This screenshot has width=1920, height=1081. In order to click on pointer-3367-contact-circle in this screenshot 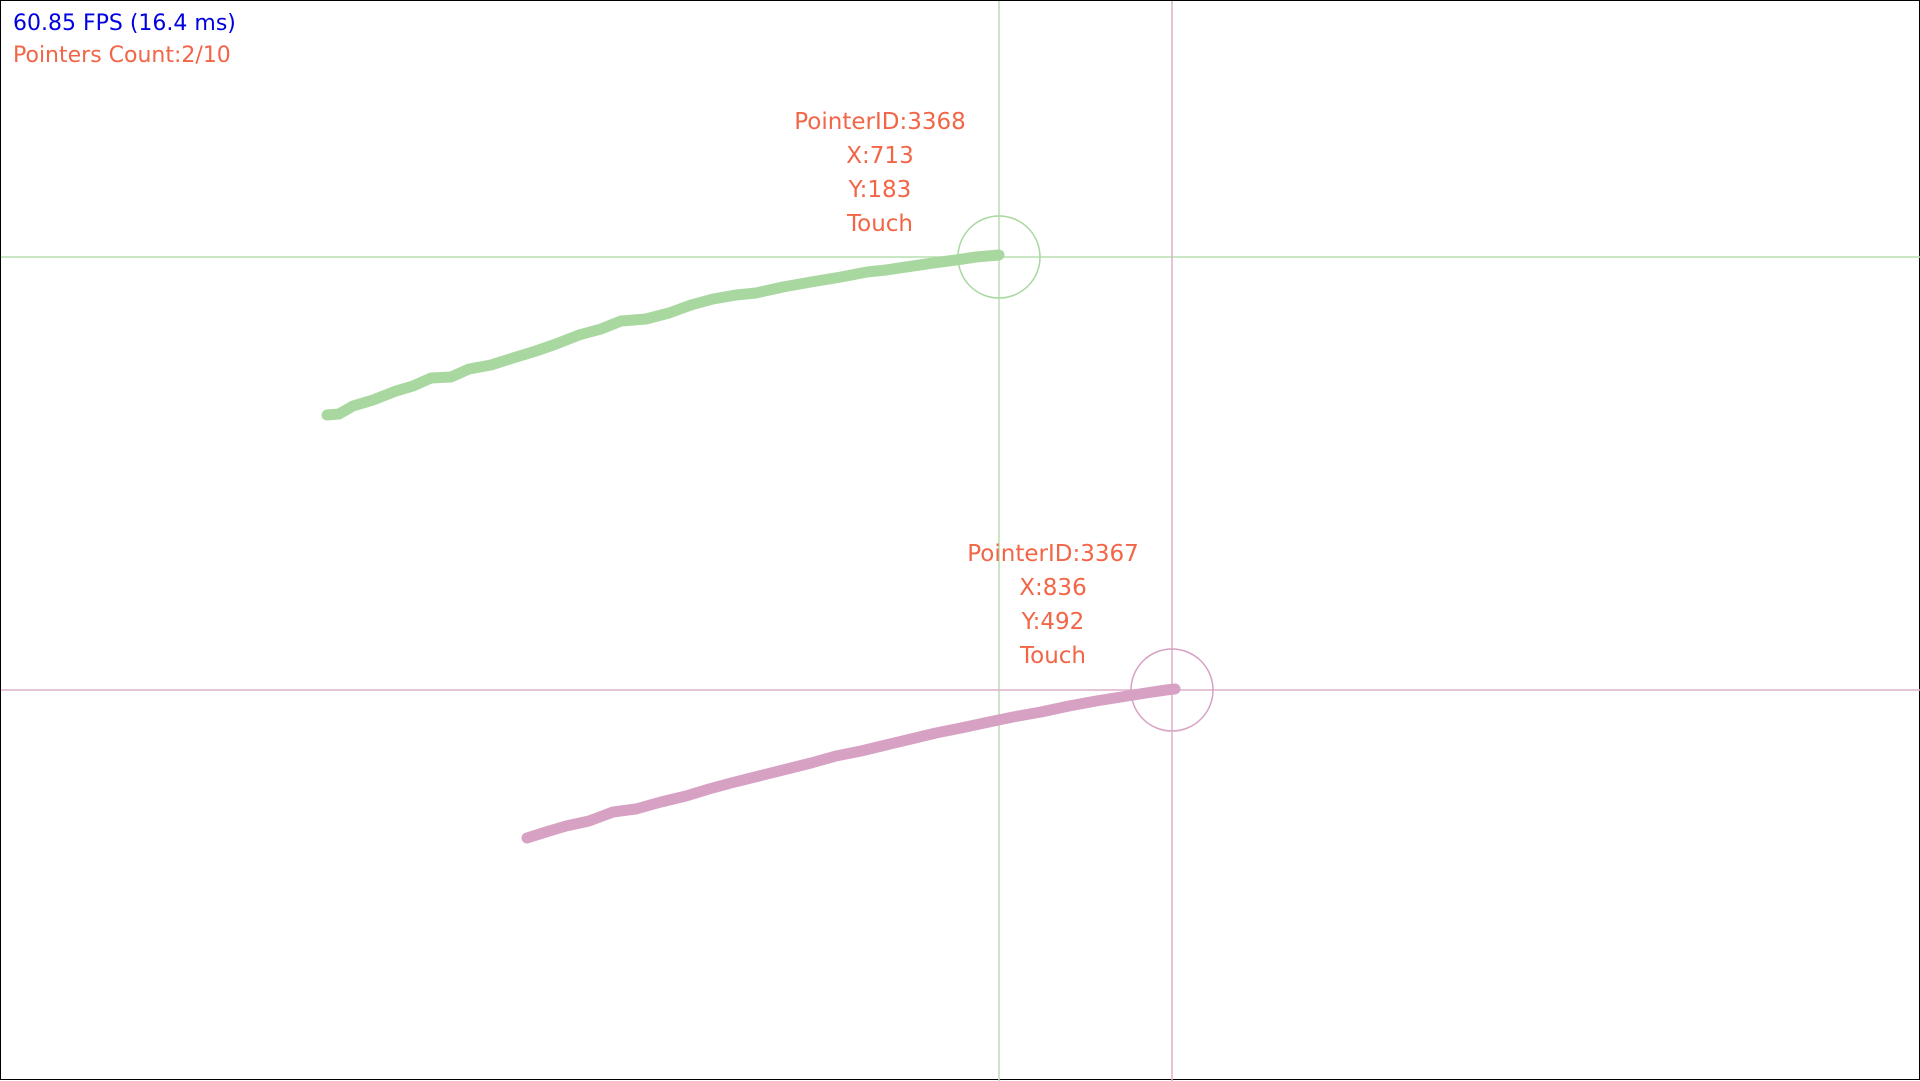, I will do `click(1172, 690)`.